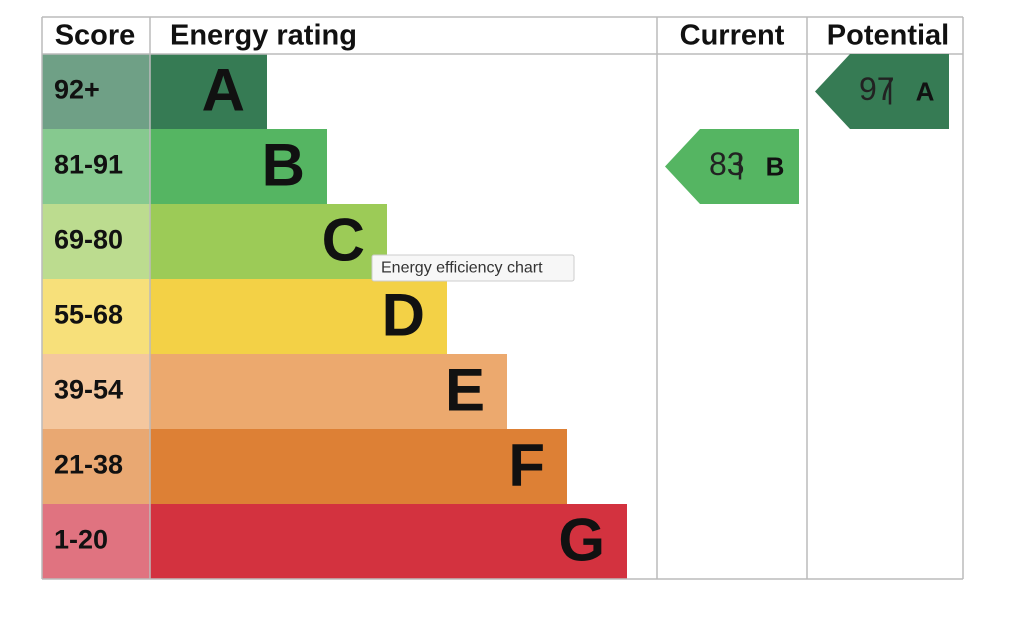 Image resolution: width=1024 pixels, height=619 pixels. I want to click on tooltip-text: Energy efficiency chart, so click(462, 268).